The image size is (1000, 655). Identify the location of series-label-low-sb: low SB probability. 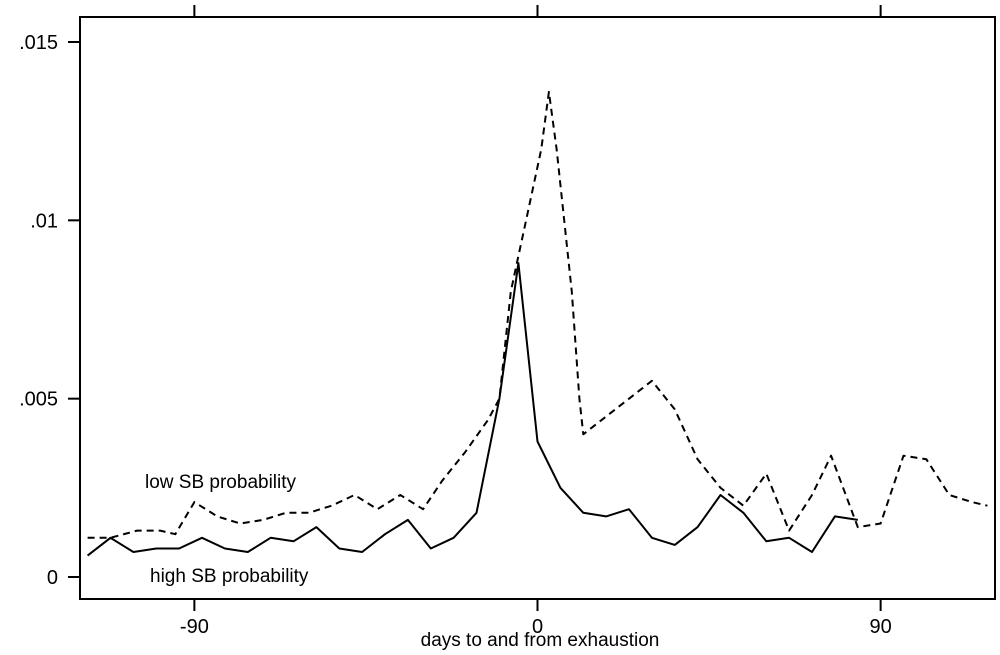
(221, 482).